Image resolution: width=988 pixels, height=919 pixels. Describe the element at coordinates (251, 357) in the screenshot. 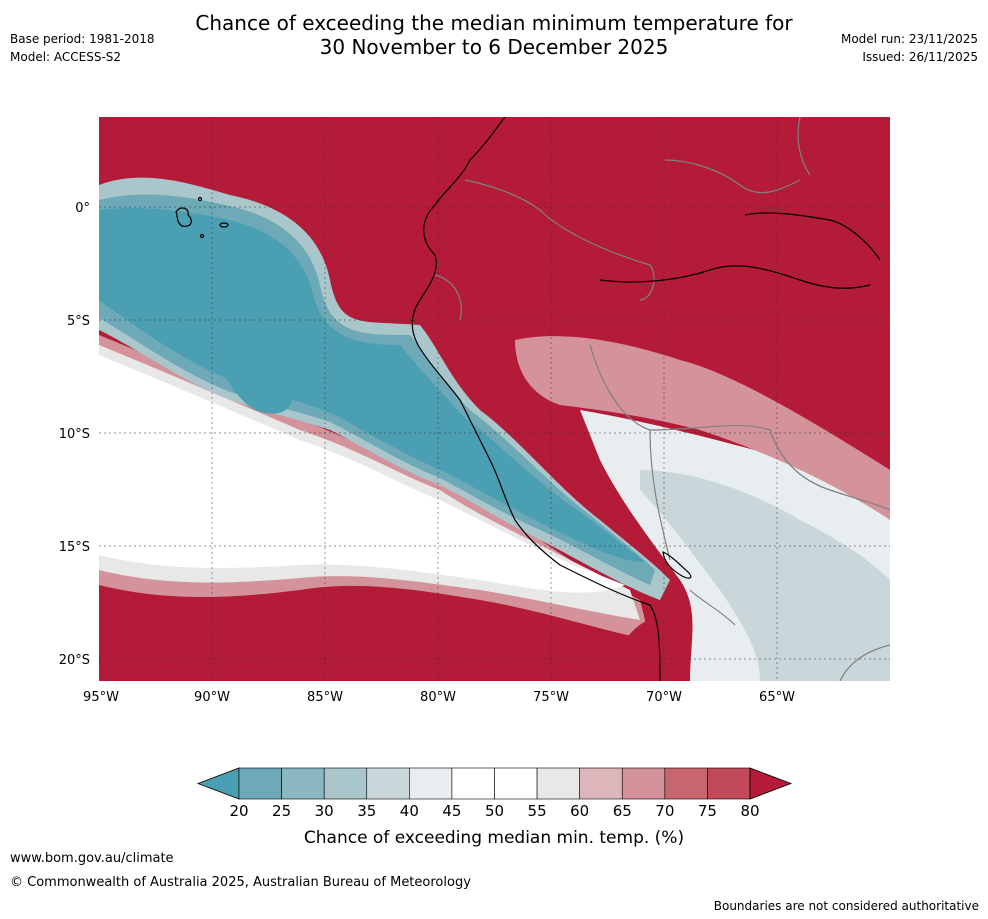

I see `blue-west-patch` at that location.